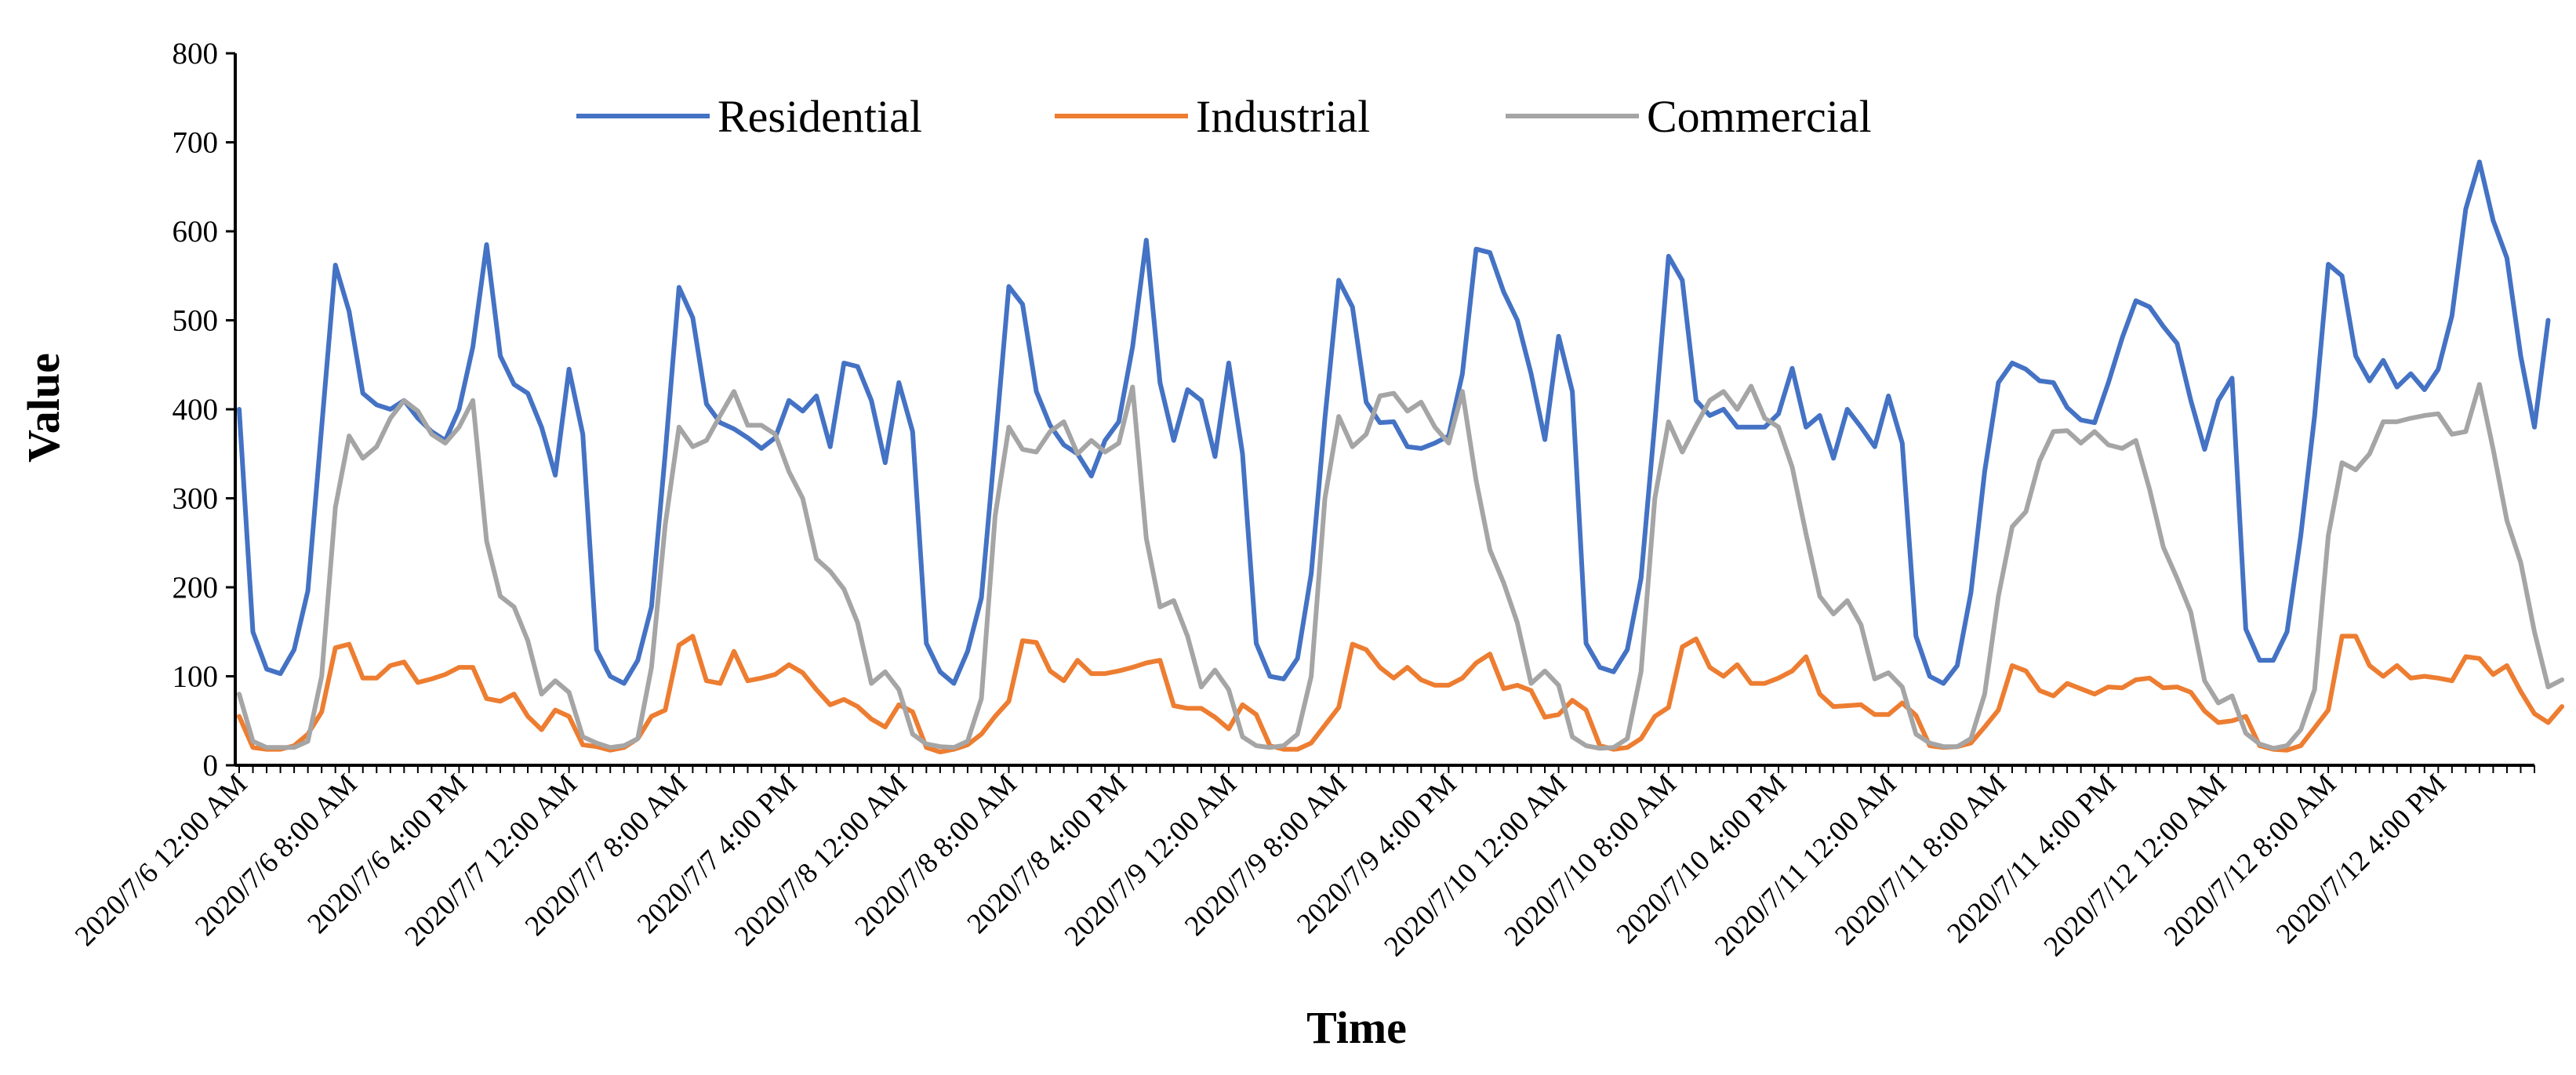 The width and height of the screenshot is (2576, 1075). Describe the element at coordinates (2135, 865) in the screenshot. I see `x-tick-label: 2020/7/12 12:00 AM` at that location.